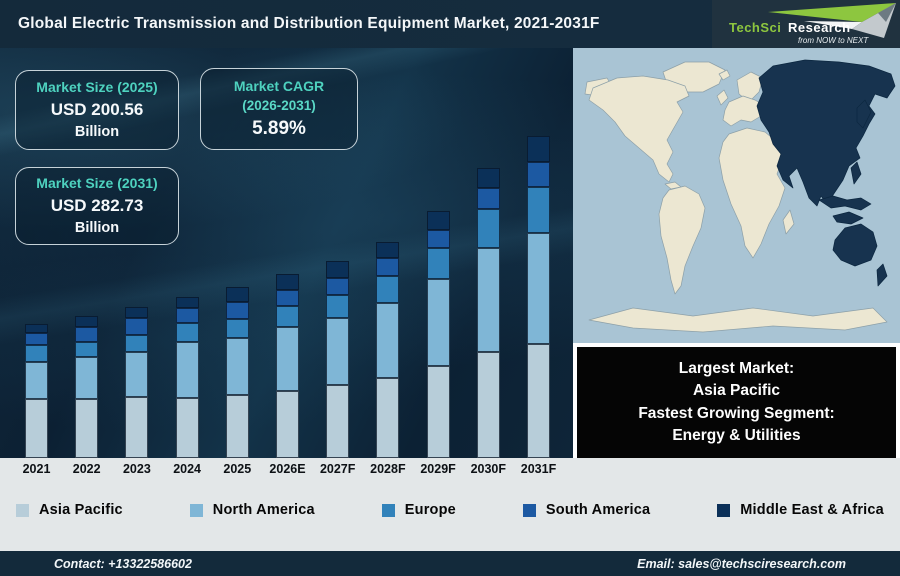 The height and width of the screenshot is (576, 900). Describe the element at coordinates (263, 510) in the screenshot. I see `legend-label: North America` at that location.